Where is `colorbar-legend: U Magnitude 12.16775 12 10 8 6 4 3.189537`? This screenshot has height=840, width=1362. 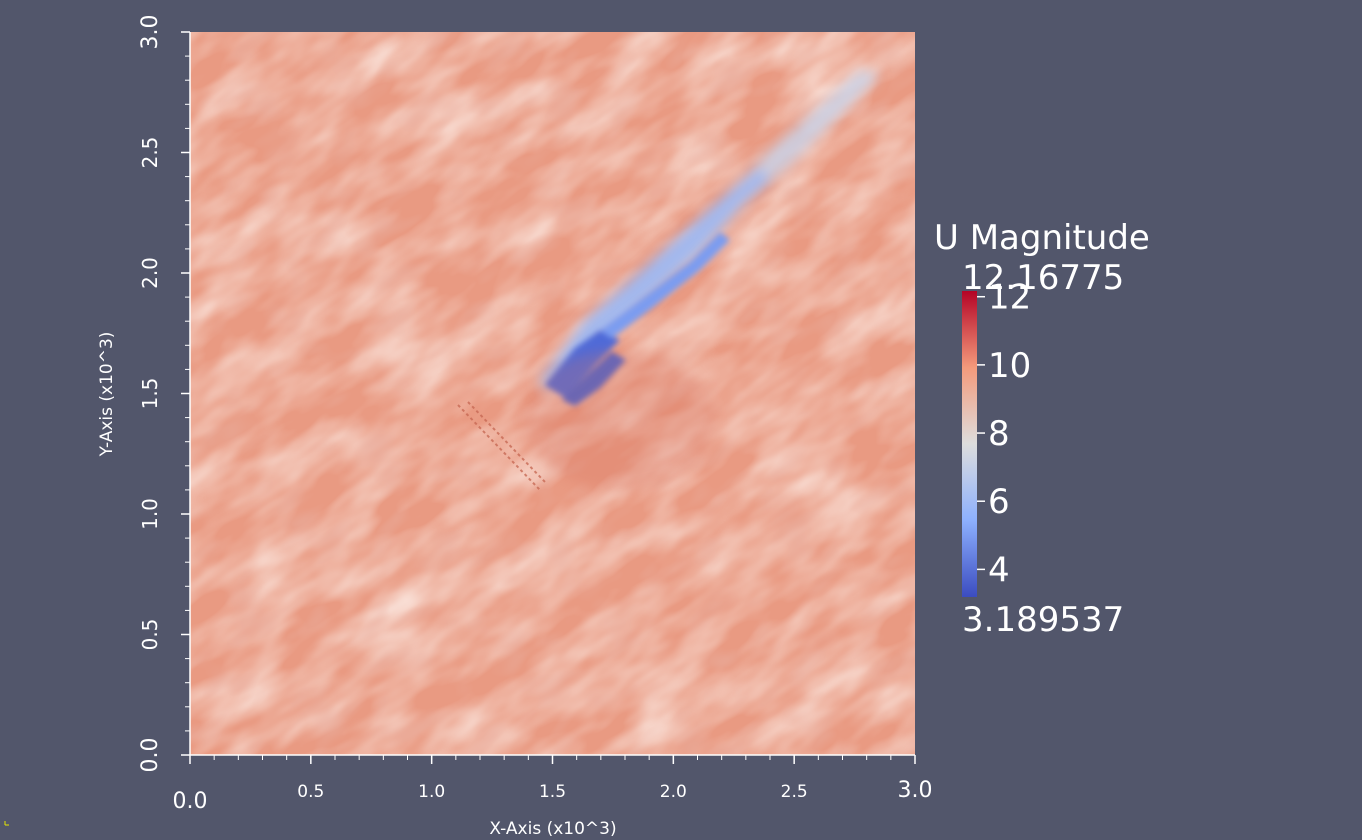 colorbar-legend: U Magnitude 12.16775 12 10 8 6 4 3.189537 is located at coordinates (1042, 429).